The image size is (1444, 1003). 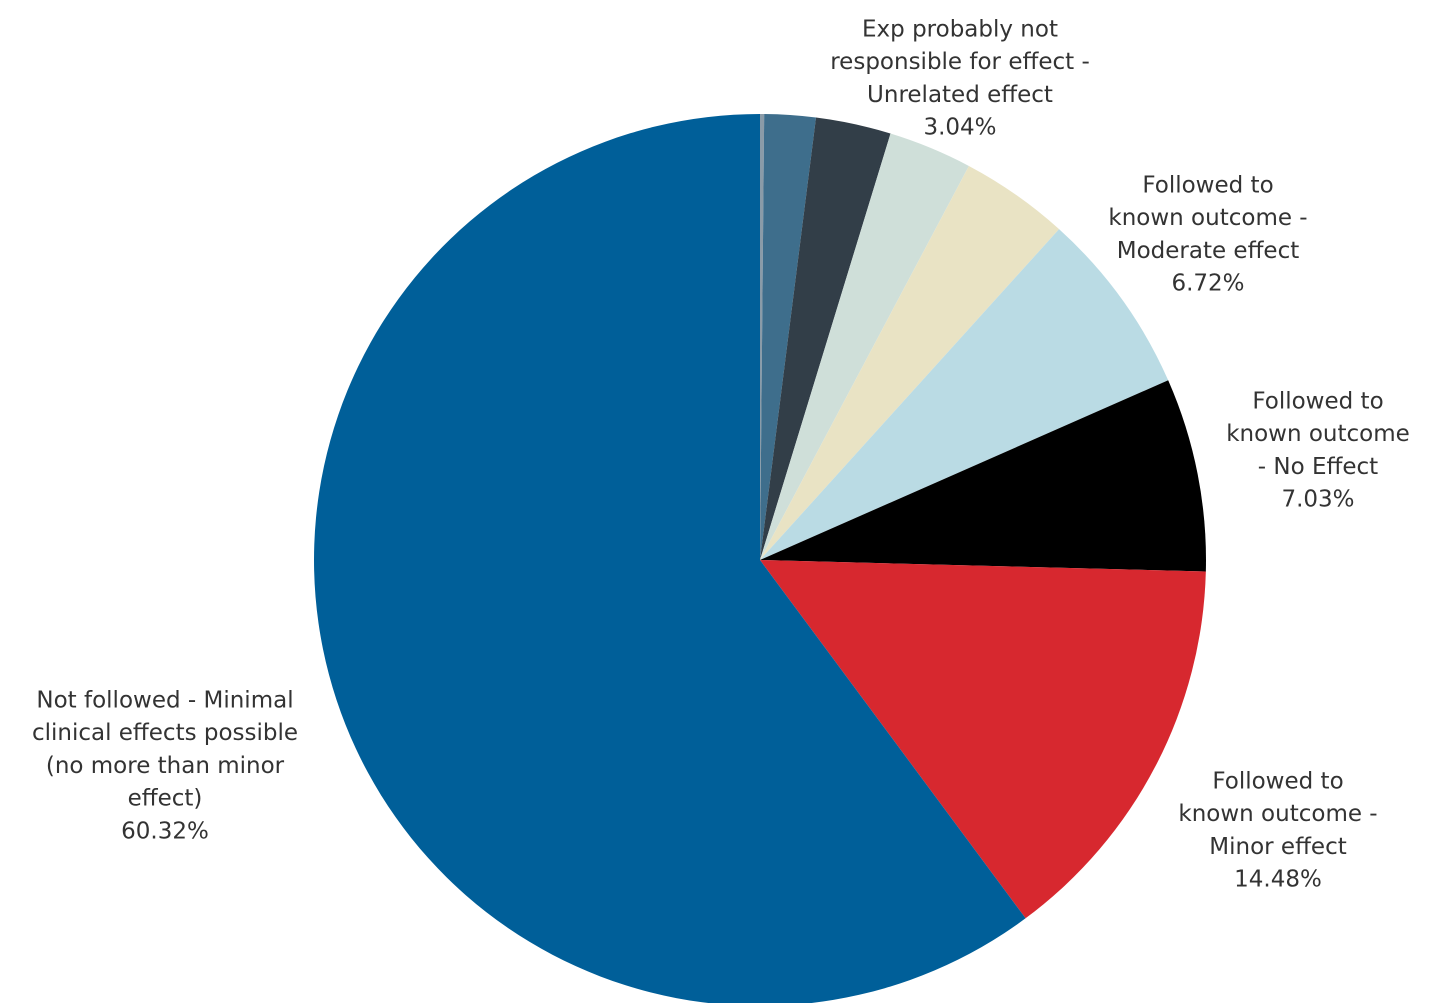 I want to click on slice-label-line: Unrelated effect, so click(x=960, y=95).